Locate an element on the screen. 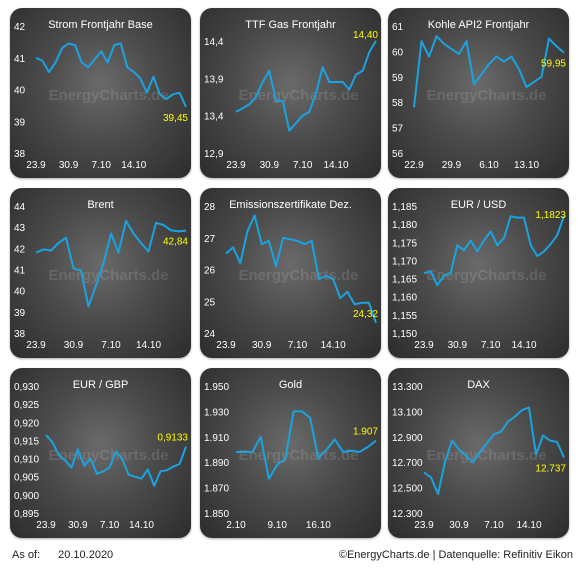 The height and width of the screenshot is (569, 579). last-value-label: 39,45 is located at coordinates (175, 118).